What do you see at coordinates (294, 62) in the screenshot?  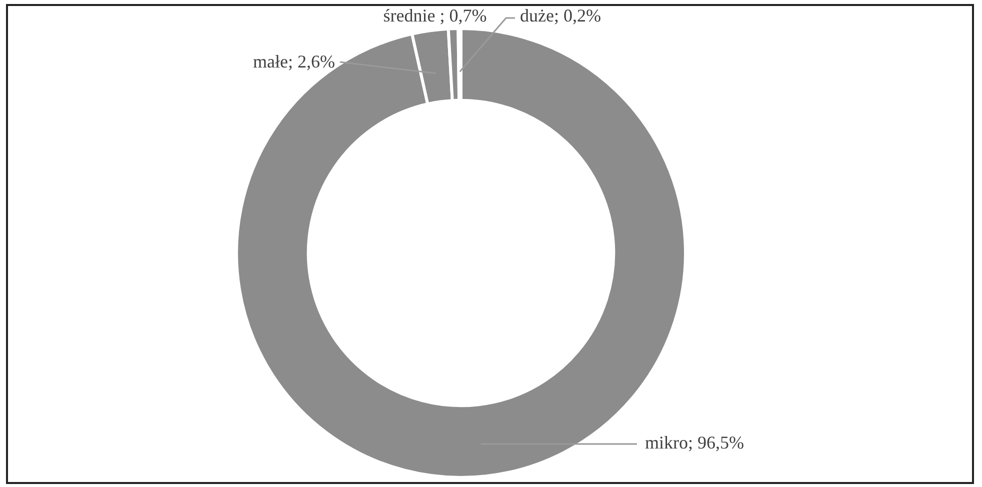 I see `slice-label: małe; 2,6%` at bounding box center [294, 62].